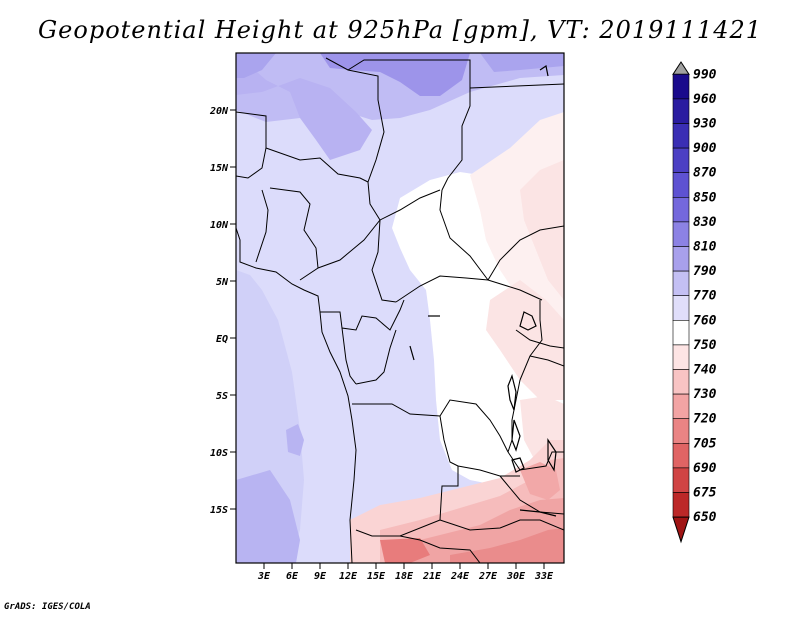  I want to click on lat-label: 15N, so click(219, 168).